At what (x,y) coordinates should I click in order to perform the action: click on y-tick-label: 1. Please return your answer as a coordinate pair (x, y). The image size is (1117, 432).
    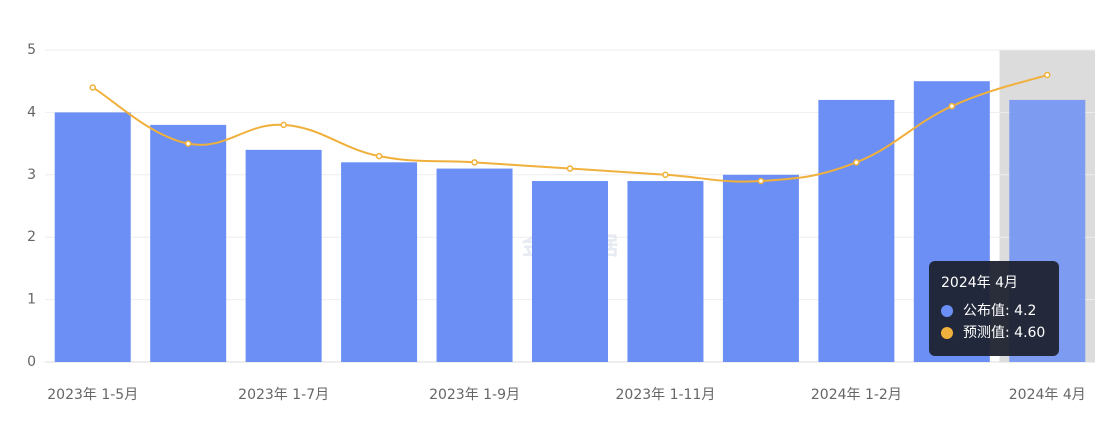
    Looking at the image, I should click on (31, 300).